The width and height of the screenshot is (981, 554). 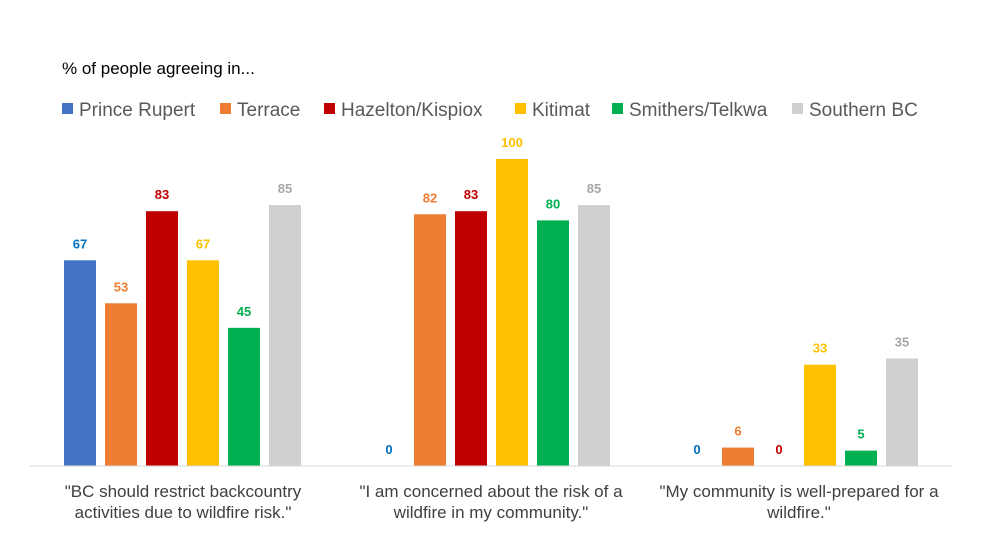 What do you see at coordinates (137, 110) in the screenshot?
I see `legend-label: Prince Rupert` at bounding box center [137, 110].